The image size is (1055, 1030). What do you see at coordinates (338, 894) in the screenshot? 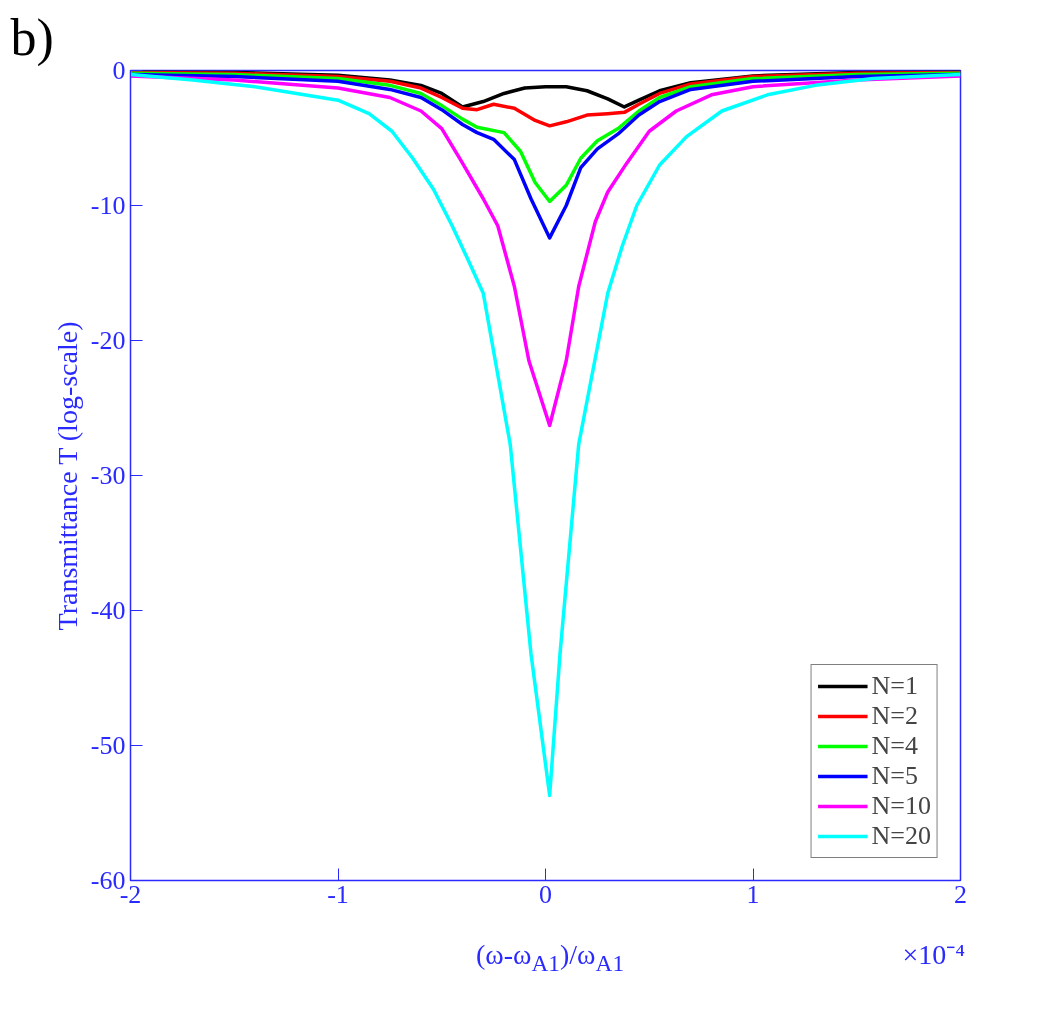
I see `x-tick-label: -1` at bounding box center [338, 894].